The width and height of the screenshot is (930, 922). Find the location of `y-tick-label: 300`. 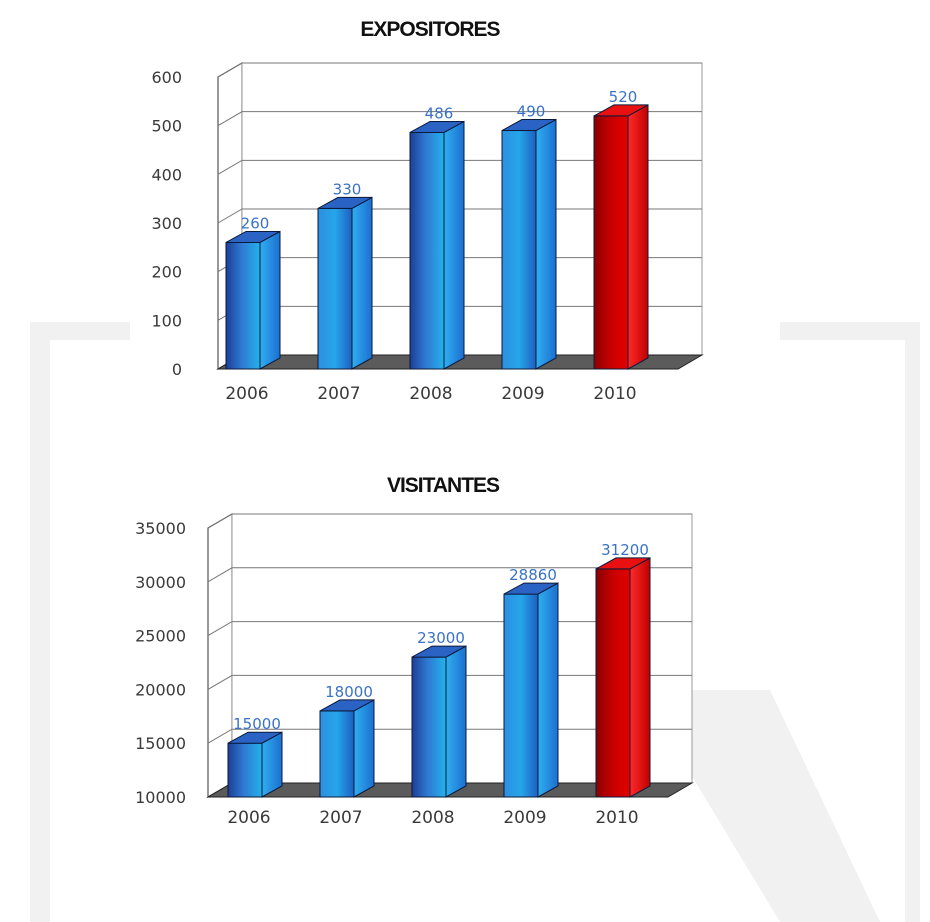

y-tick-label: 300 is located at coordinates (166, 223).